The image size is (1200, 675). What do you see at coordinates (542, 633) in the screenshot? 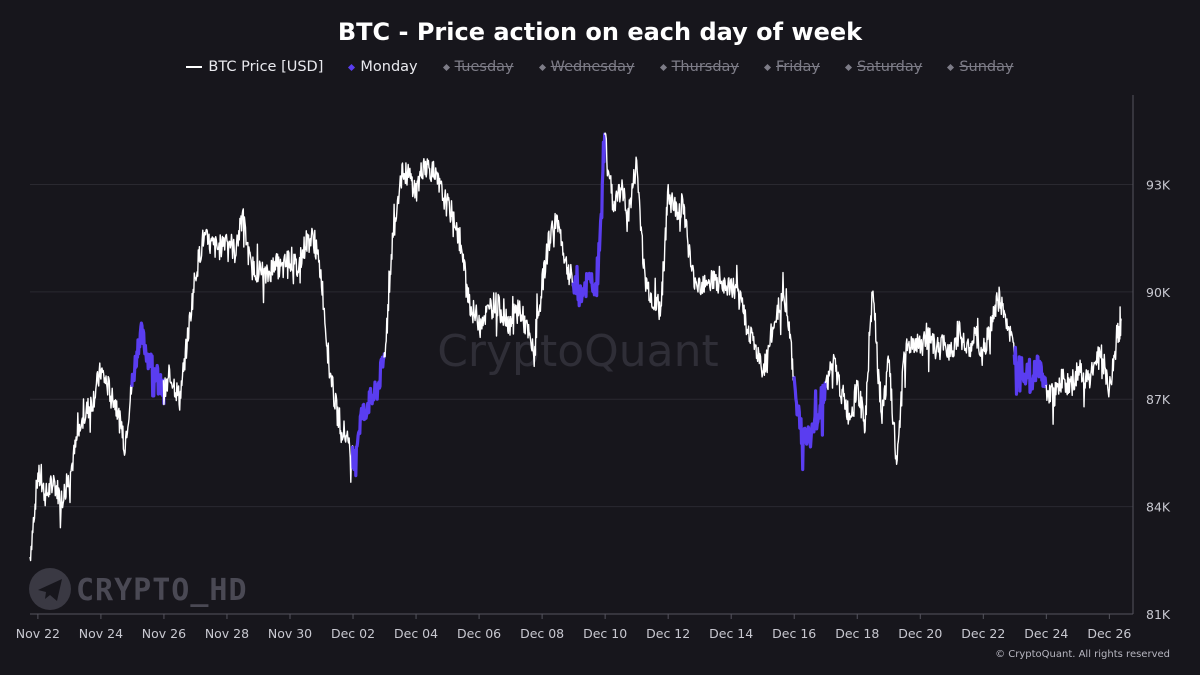
I see `x-tick-label: Dec 08` at bounding box center [542, 633].